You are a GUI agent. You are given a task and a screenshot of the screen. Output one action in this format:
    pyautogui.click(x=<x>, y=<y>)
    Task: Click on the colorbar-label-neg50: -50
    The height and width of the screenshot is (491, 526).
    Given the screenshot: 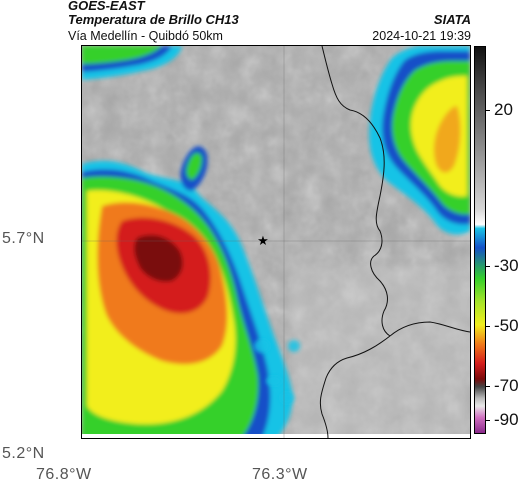 What is the action you would take?
    pyautogui.click(x=506, y=325)
    